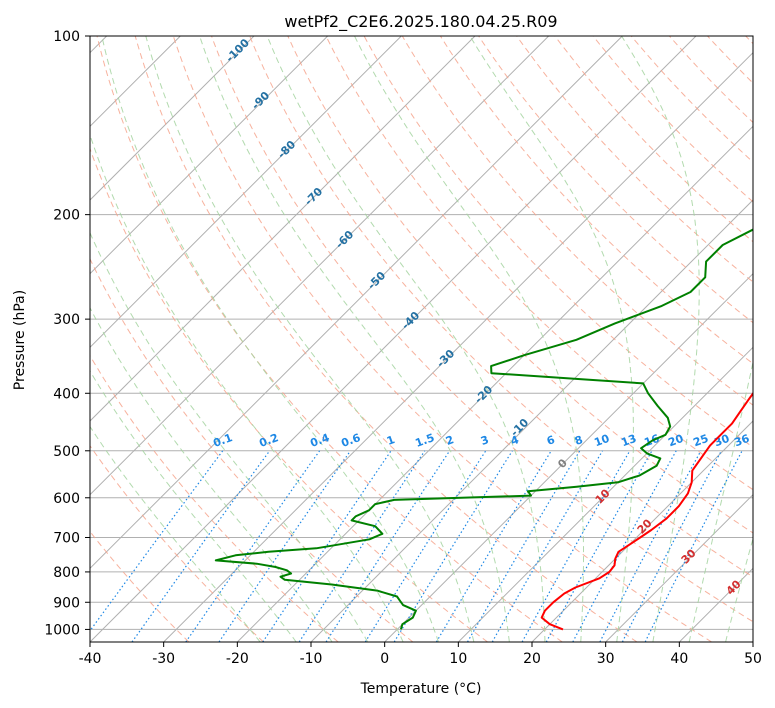 The height and width of the screenshot is (708, 775). What do you see at coordinates (237, 659) in the screenshot?
I see `x-tick-label: -20` at bounding box center [237, 659].